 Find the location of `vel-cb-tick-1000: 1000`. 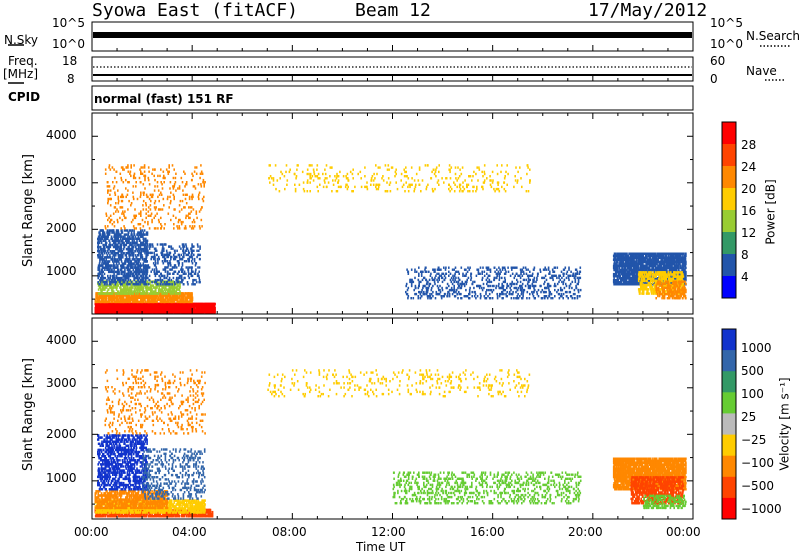

vel-cb-tick-1000: 1000 is located at coordinates (756, 348).